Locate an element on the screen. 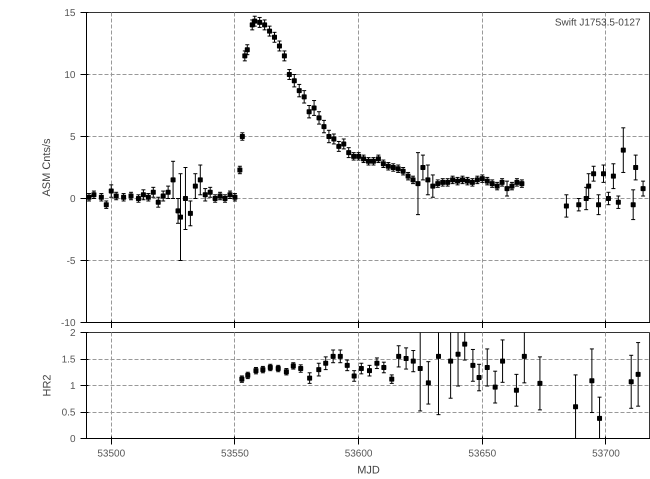 This screenshot has height=479, width=650. annotation: Swift J1753.5-0127 is located at coordinates (597, 23).